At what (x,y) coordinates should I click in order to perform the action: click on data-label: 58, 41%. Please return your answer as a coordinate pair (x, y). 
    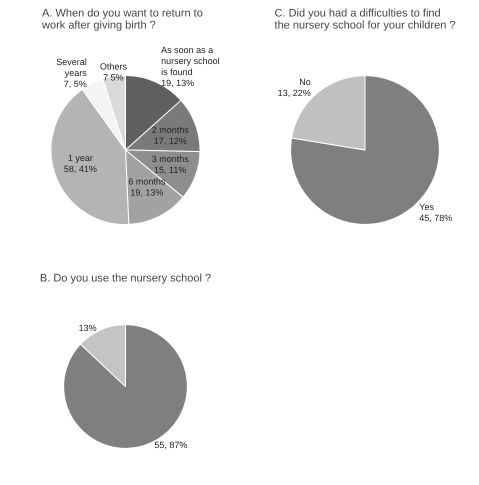
    Looking at the image, I should click on (80, 169).